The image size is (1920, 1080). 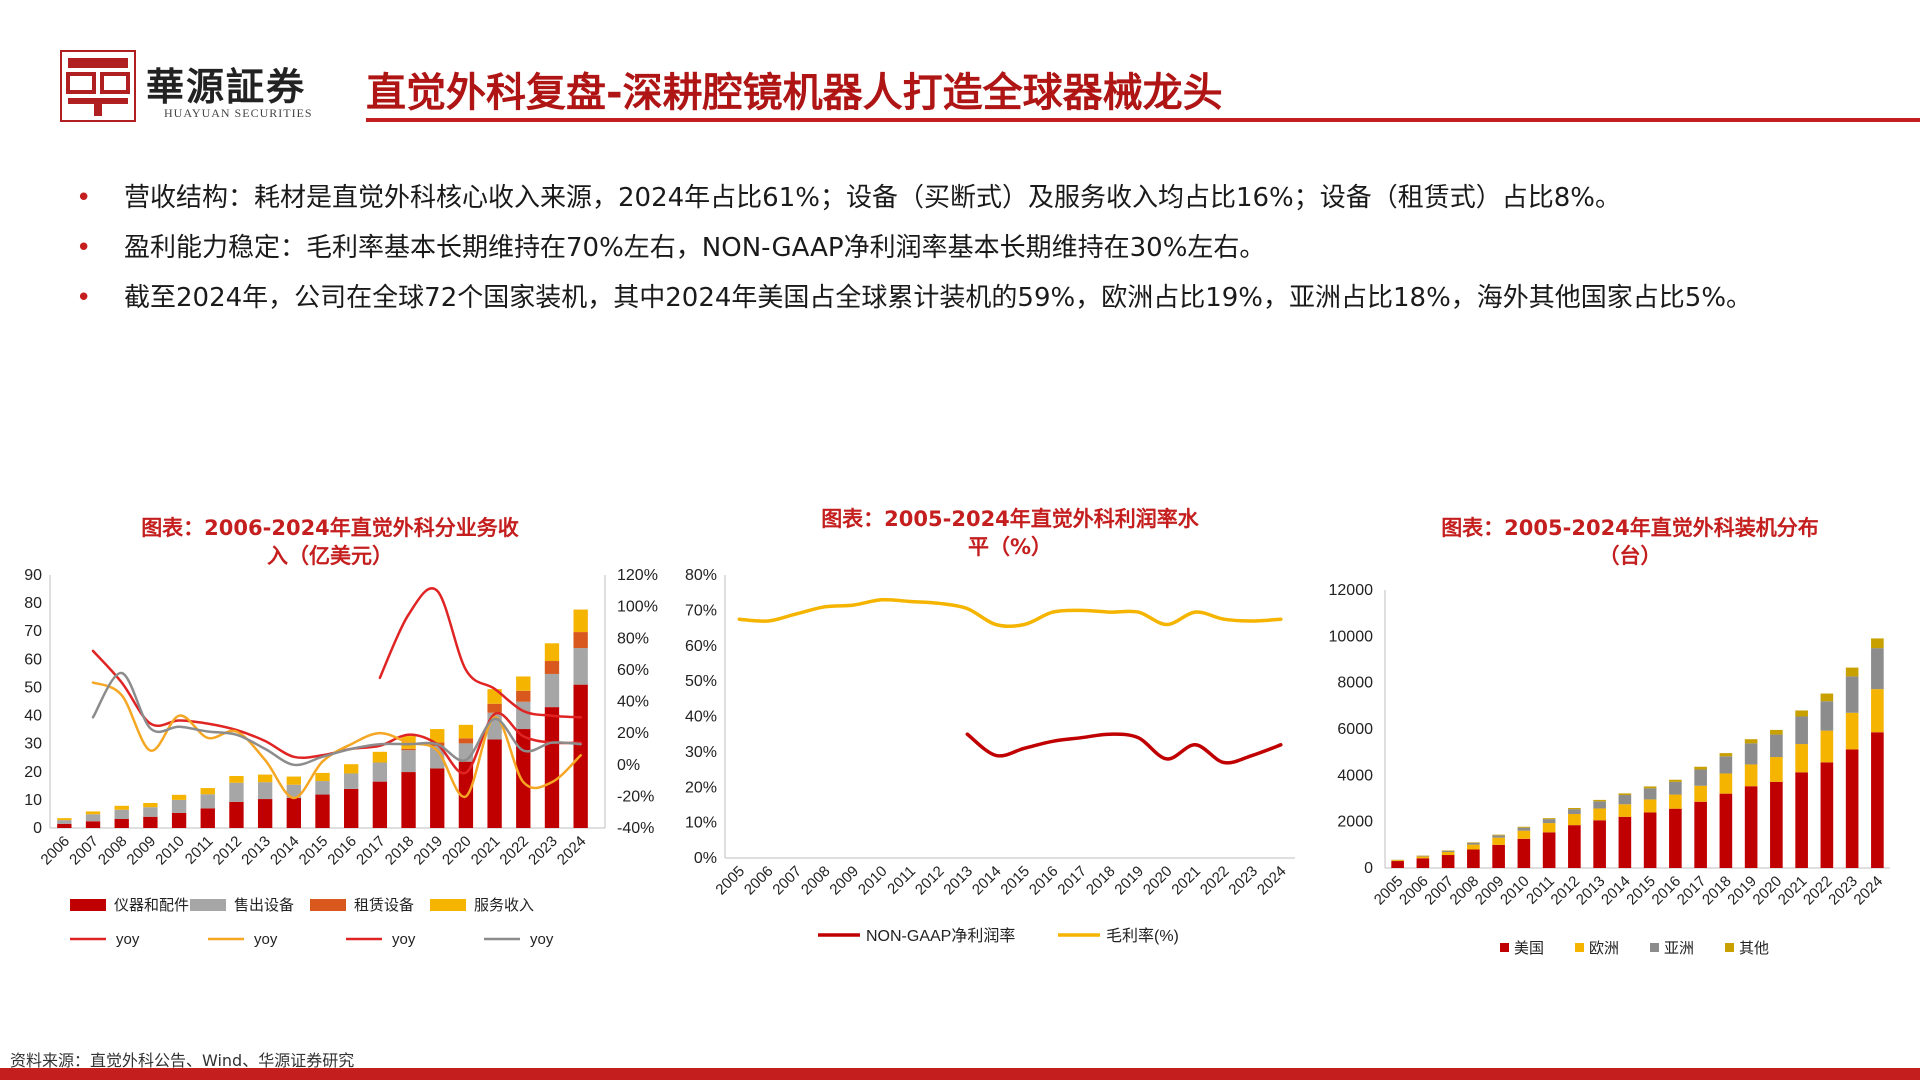 What do you see at coordinates (1368, 868) in the screenshot?
I see `y-tick-label: 0` at bounding box center [1368, 868].